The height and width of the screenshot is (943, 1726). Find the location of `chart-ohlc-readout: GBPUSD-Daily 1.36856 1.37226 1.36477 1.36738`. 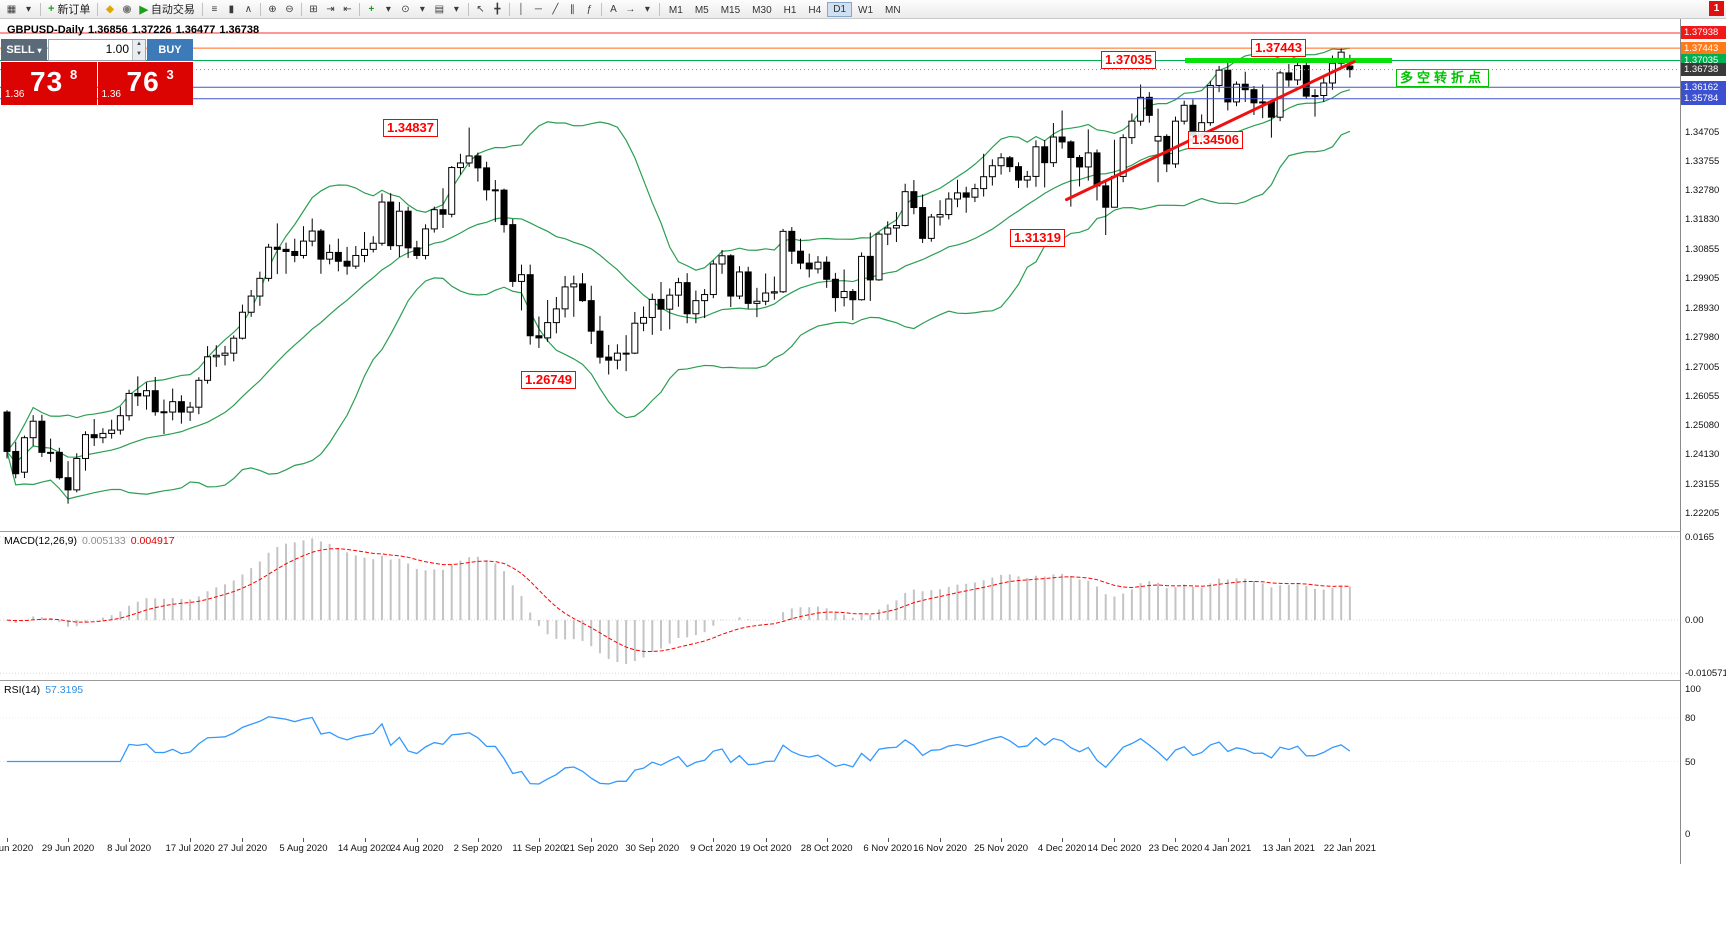

chart-ohlc-readout: GBPUSD-Daily 1.36856 1.37226 1.36477 1.36738 is located at coordinates (135, 30).